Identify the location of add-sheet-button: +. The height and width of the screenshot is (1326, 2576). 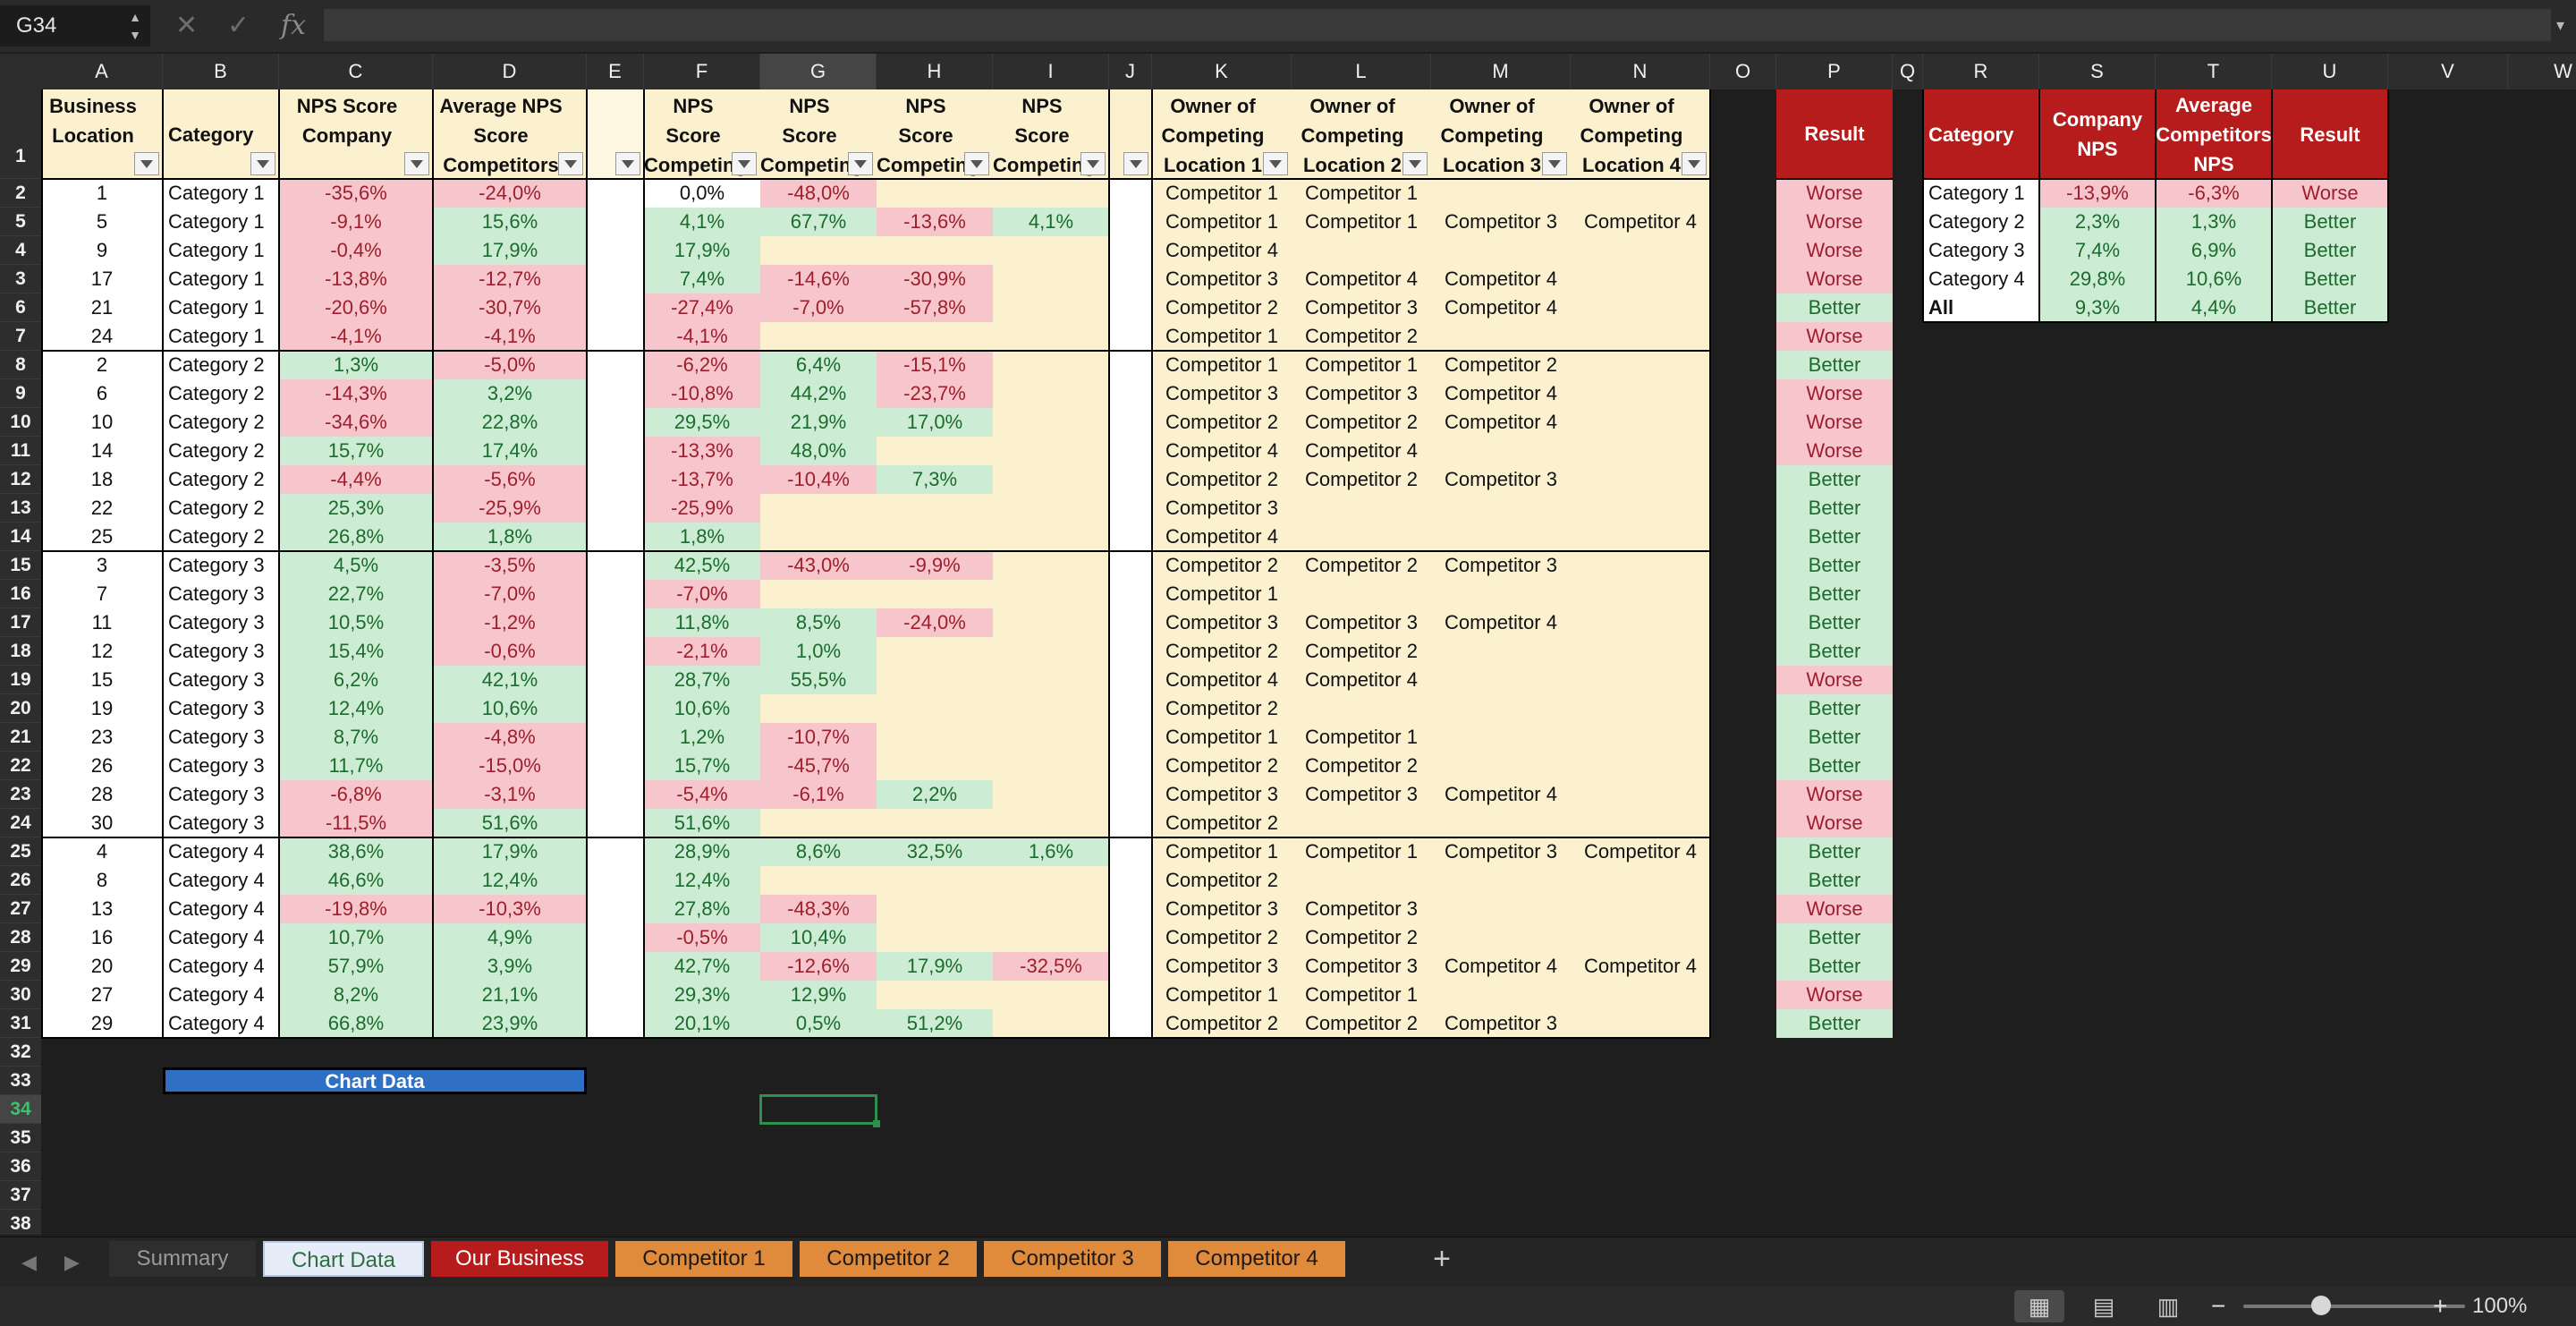
(1442, 1259).